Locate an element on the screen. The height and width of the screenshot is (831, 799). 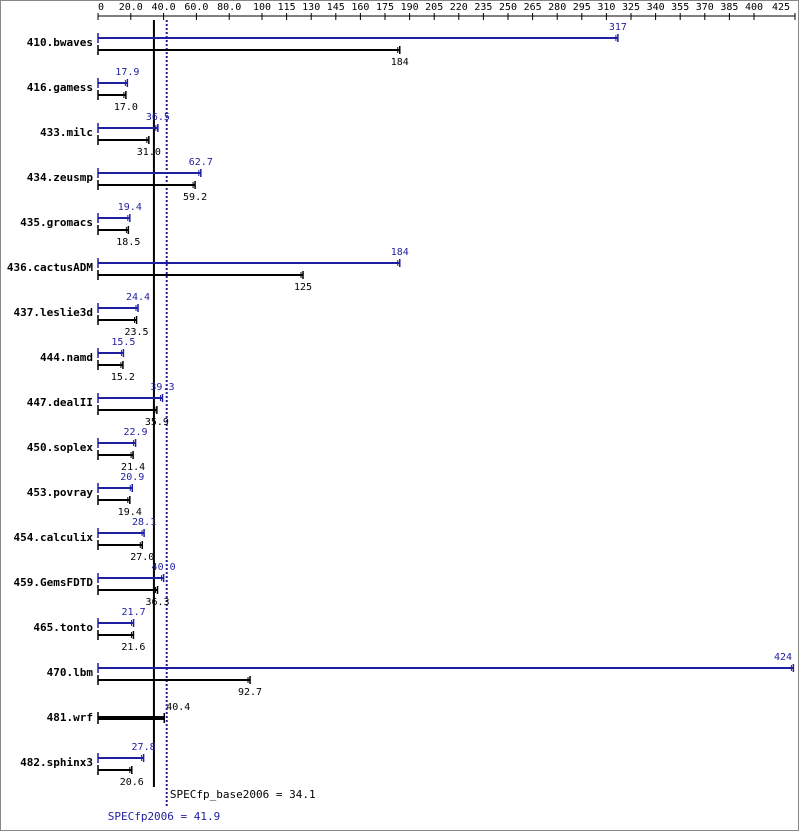
value-label: 31.0 is located at coordinates (149, 152).